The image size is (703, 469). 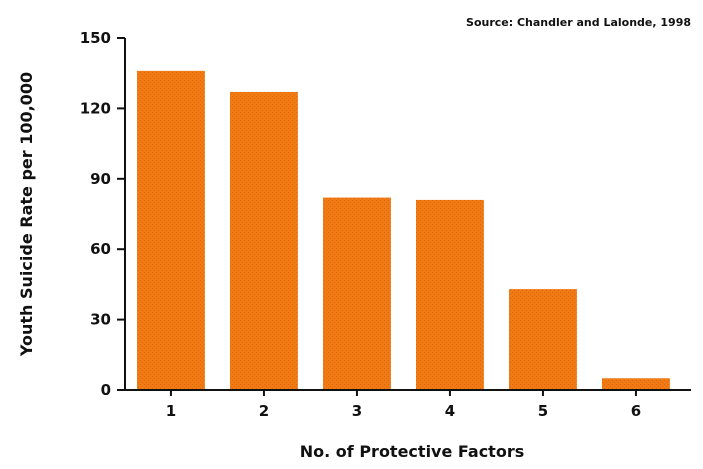 I want to click on x-axis-title: No. of Protective Factors, so click(x=412, y=451).